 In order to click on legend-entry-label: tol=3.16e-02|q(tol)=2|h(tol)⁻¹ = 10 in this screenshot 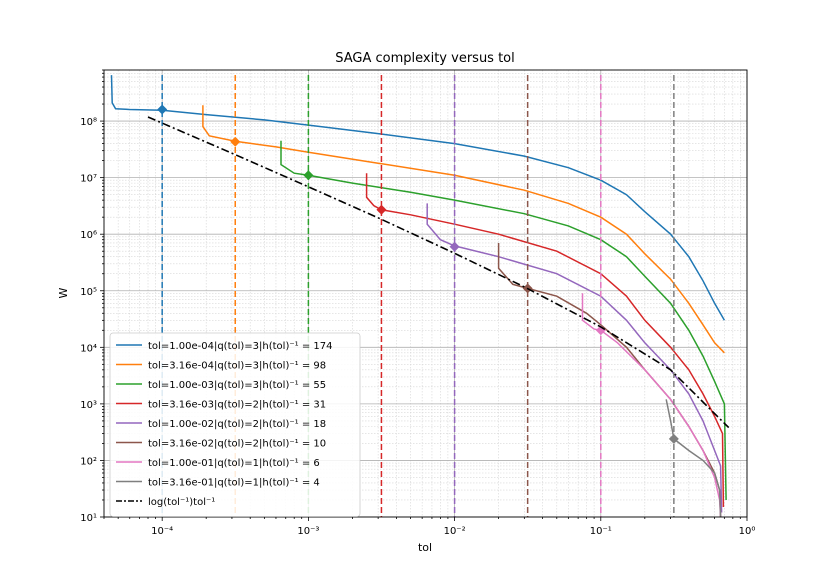, I will do `click(237, 444)`.